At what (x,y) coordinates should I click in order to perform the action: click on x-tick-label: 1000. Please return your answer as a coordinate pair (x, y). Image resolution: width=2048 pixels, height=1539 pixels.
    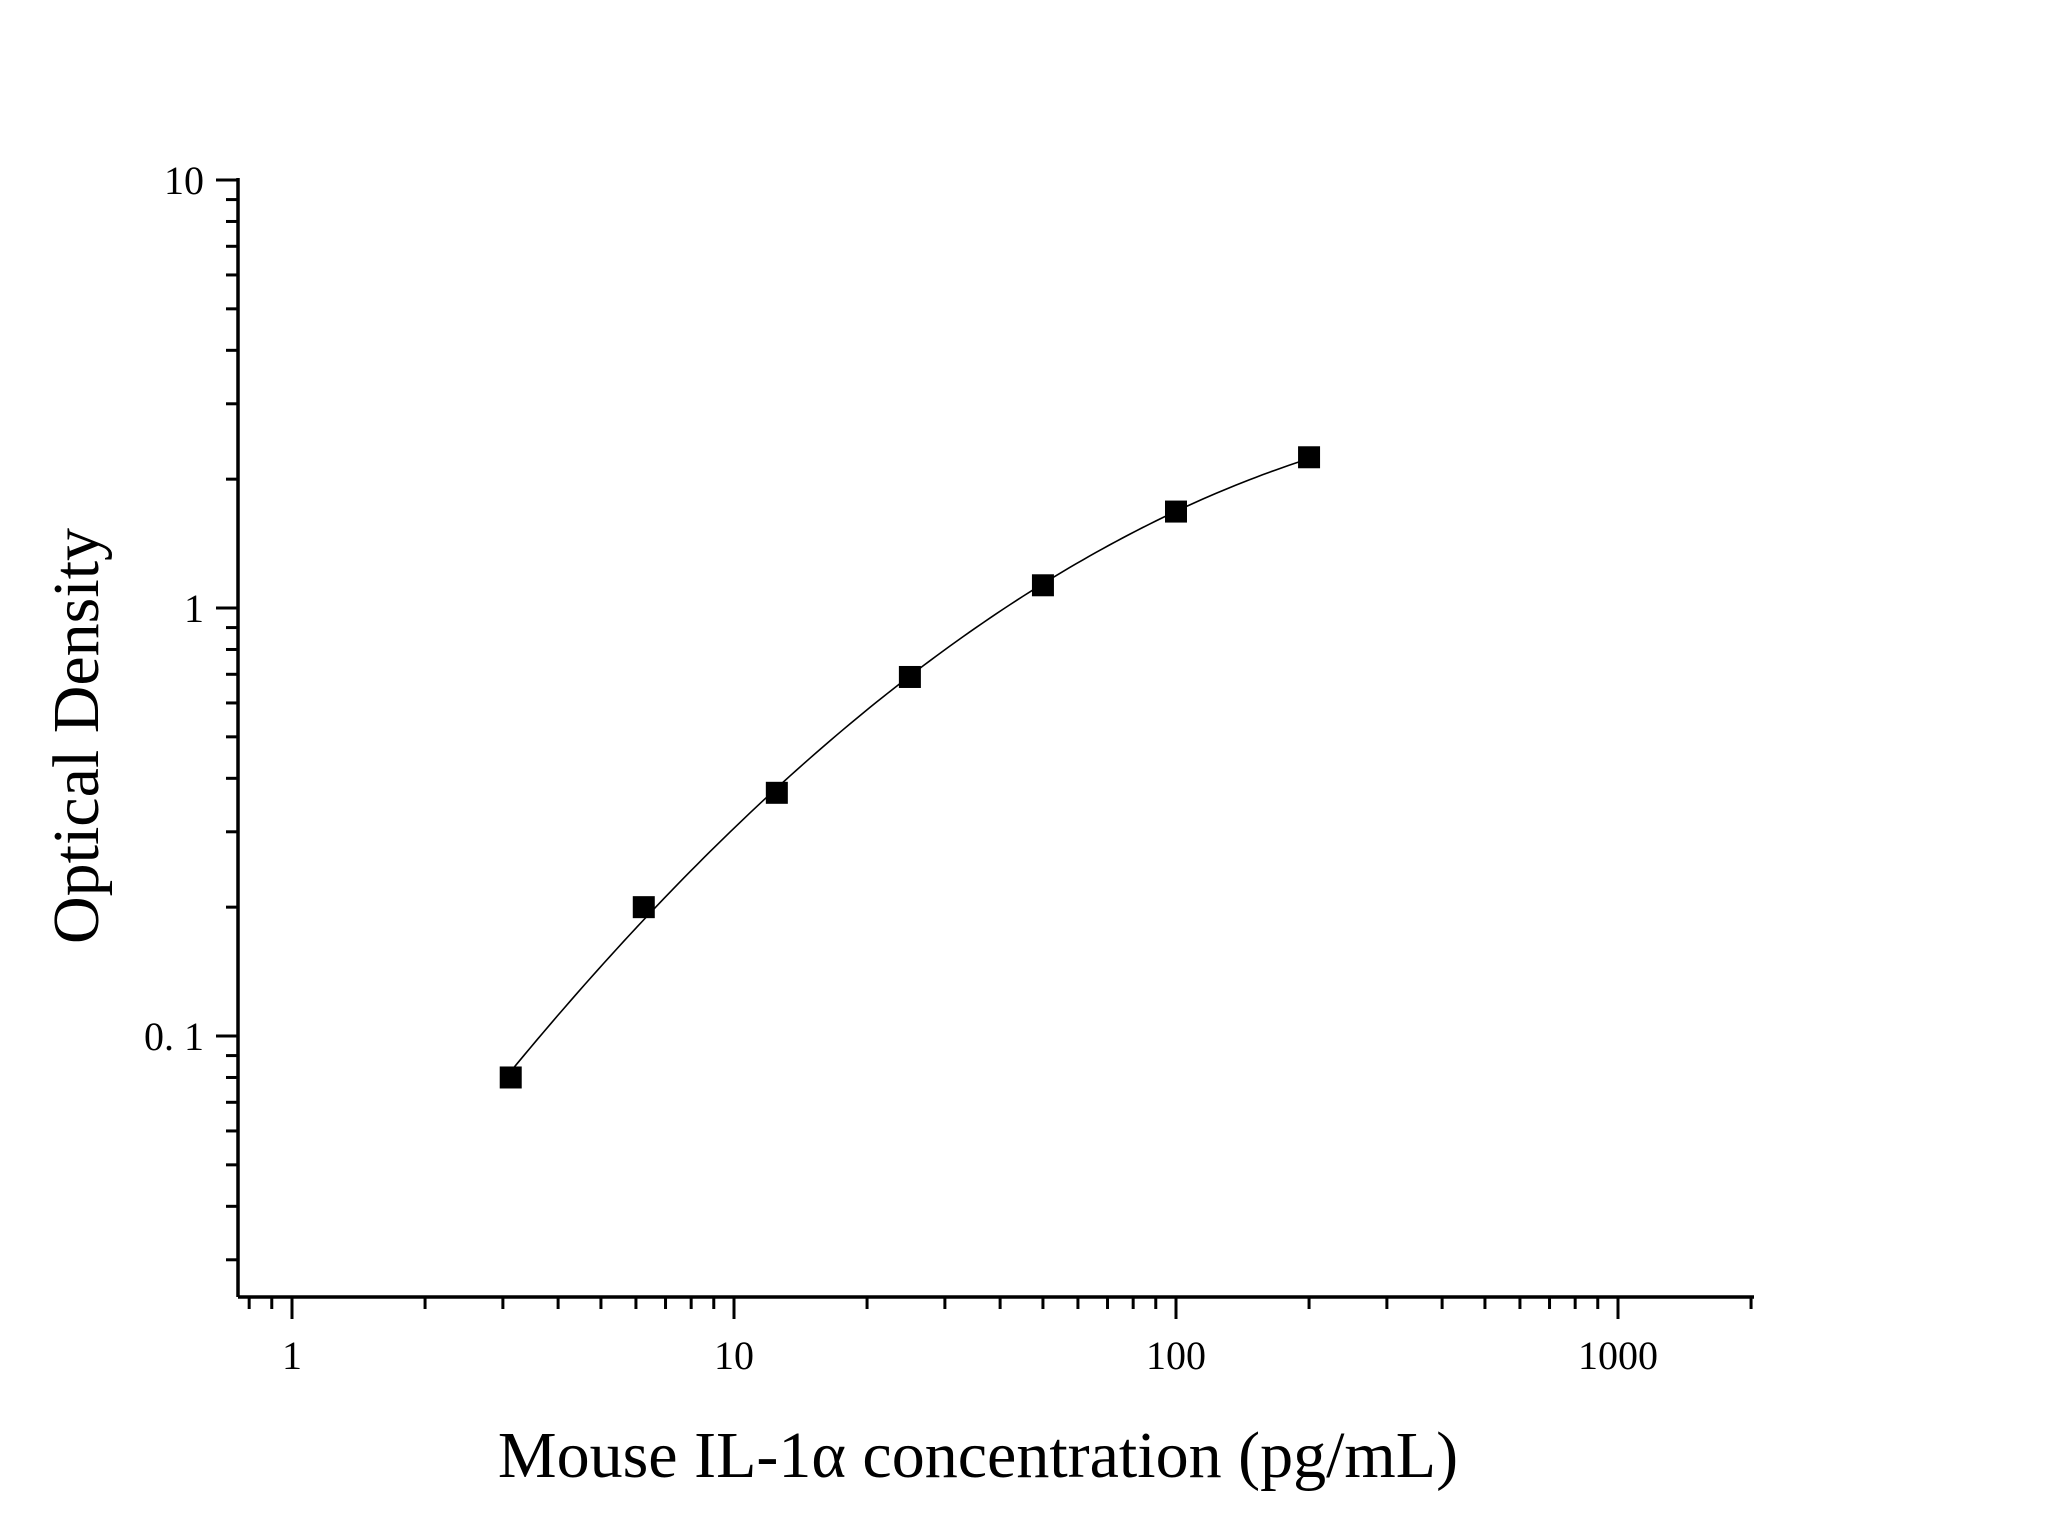
    Looking at the image, I should click on (1618, 1355).